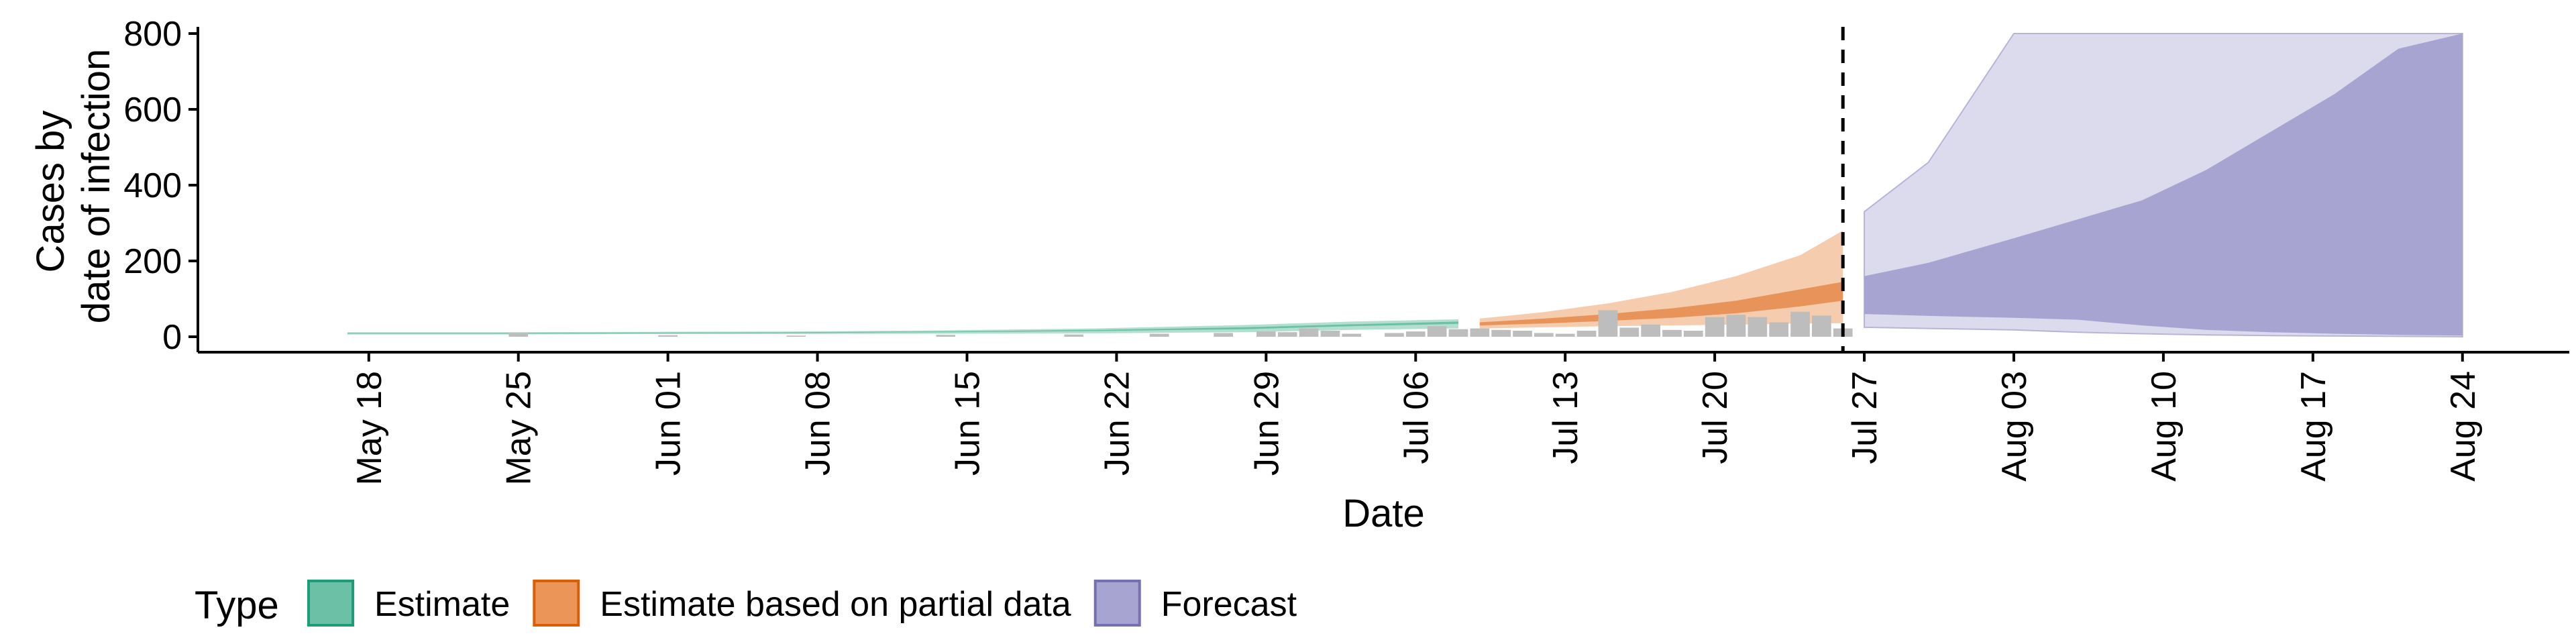  Describe the element at coordinates (152, 185) in the screenshot. I see `y-tick-label: 400` at that location.